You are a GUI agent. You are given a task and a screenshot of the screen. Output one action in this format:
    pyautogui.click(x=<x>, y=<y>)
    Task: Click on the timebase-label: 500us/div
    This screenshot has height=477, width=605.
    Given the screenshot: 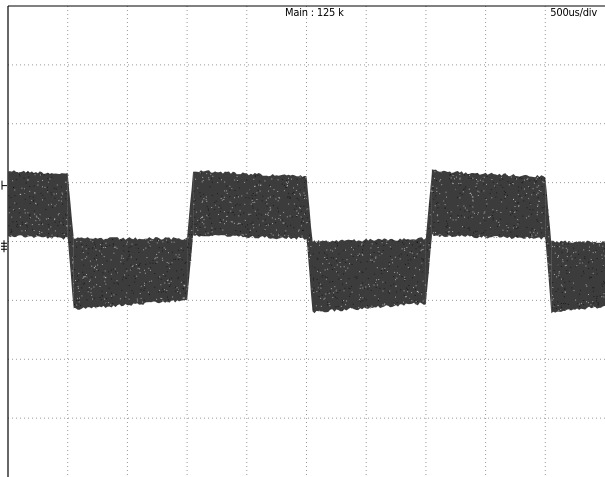 What is the action you would take?
    pyautogui.click(x=573, y=12)
    